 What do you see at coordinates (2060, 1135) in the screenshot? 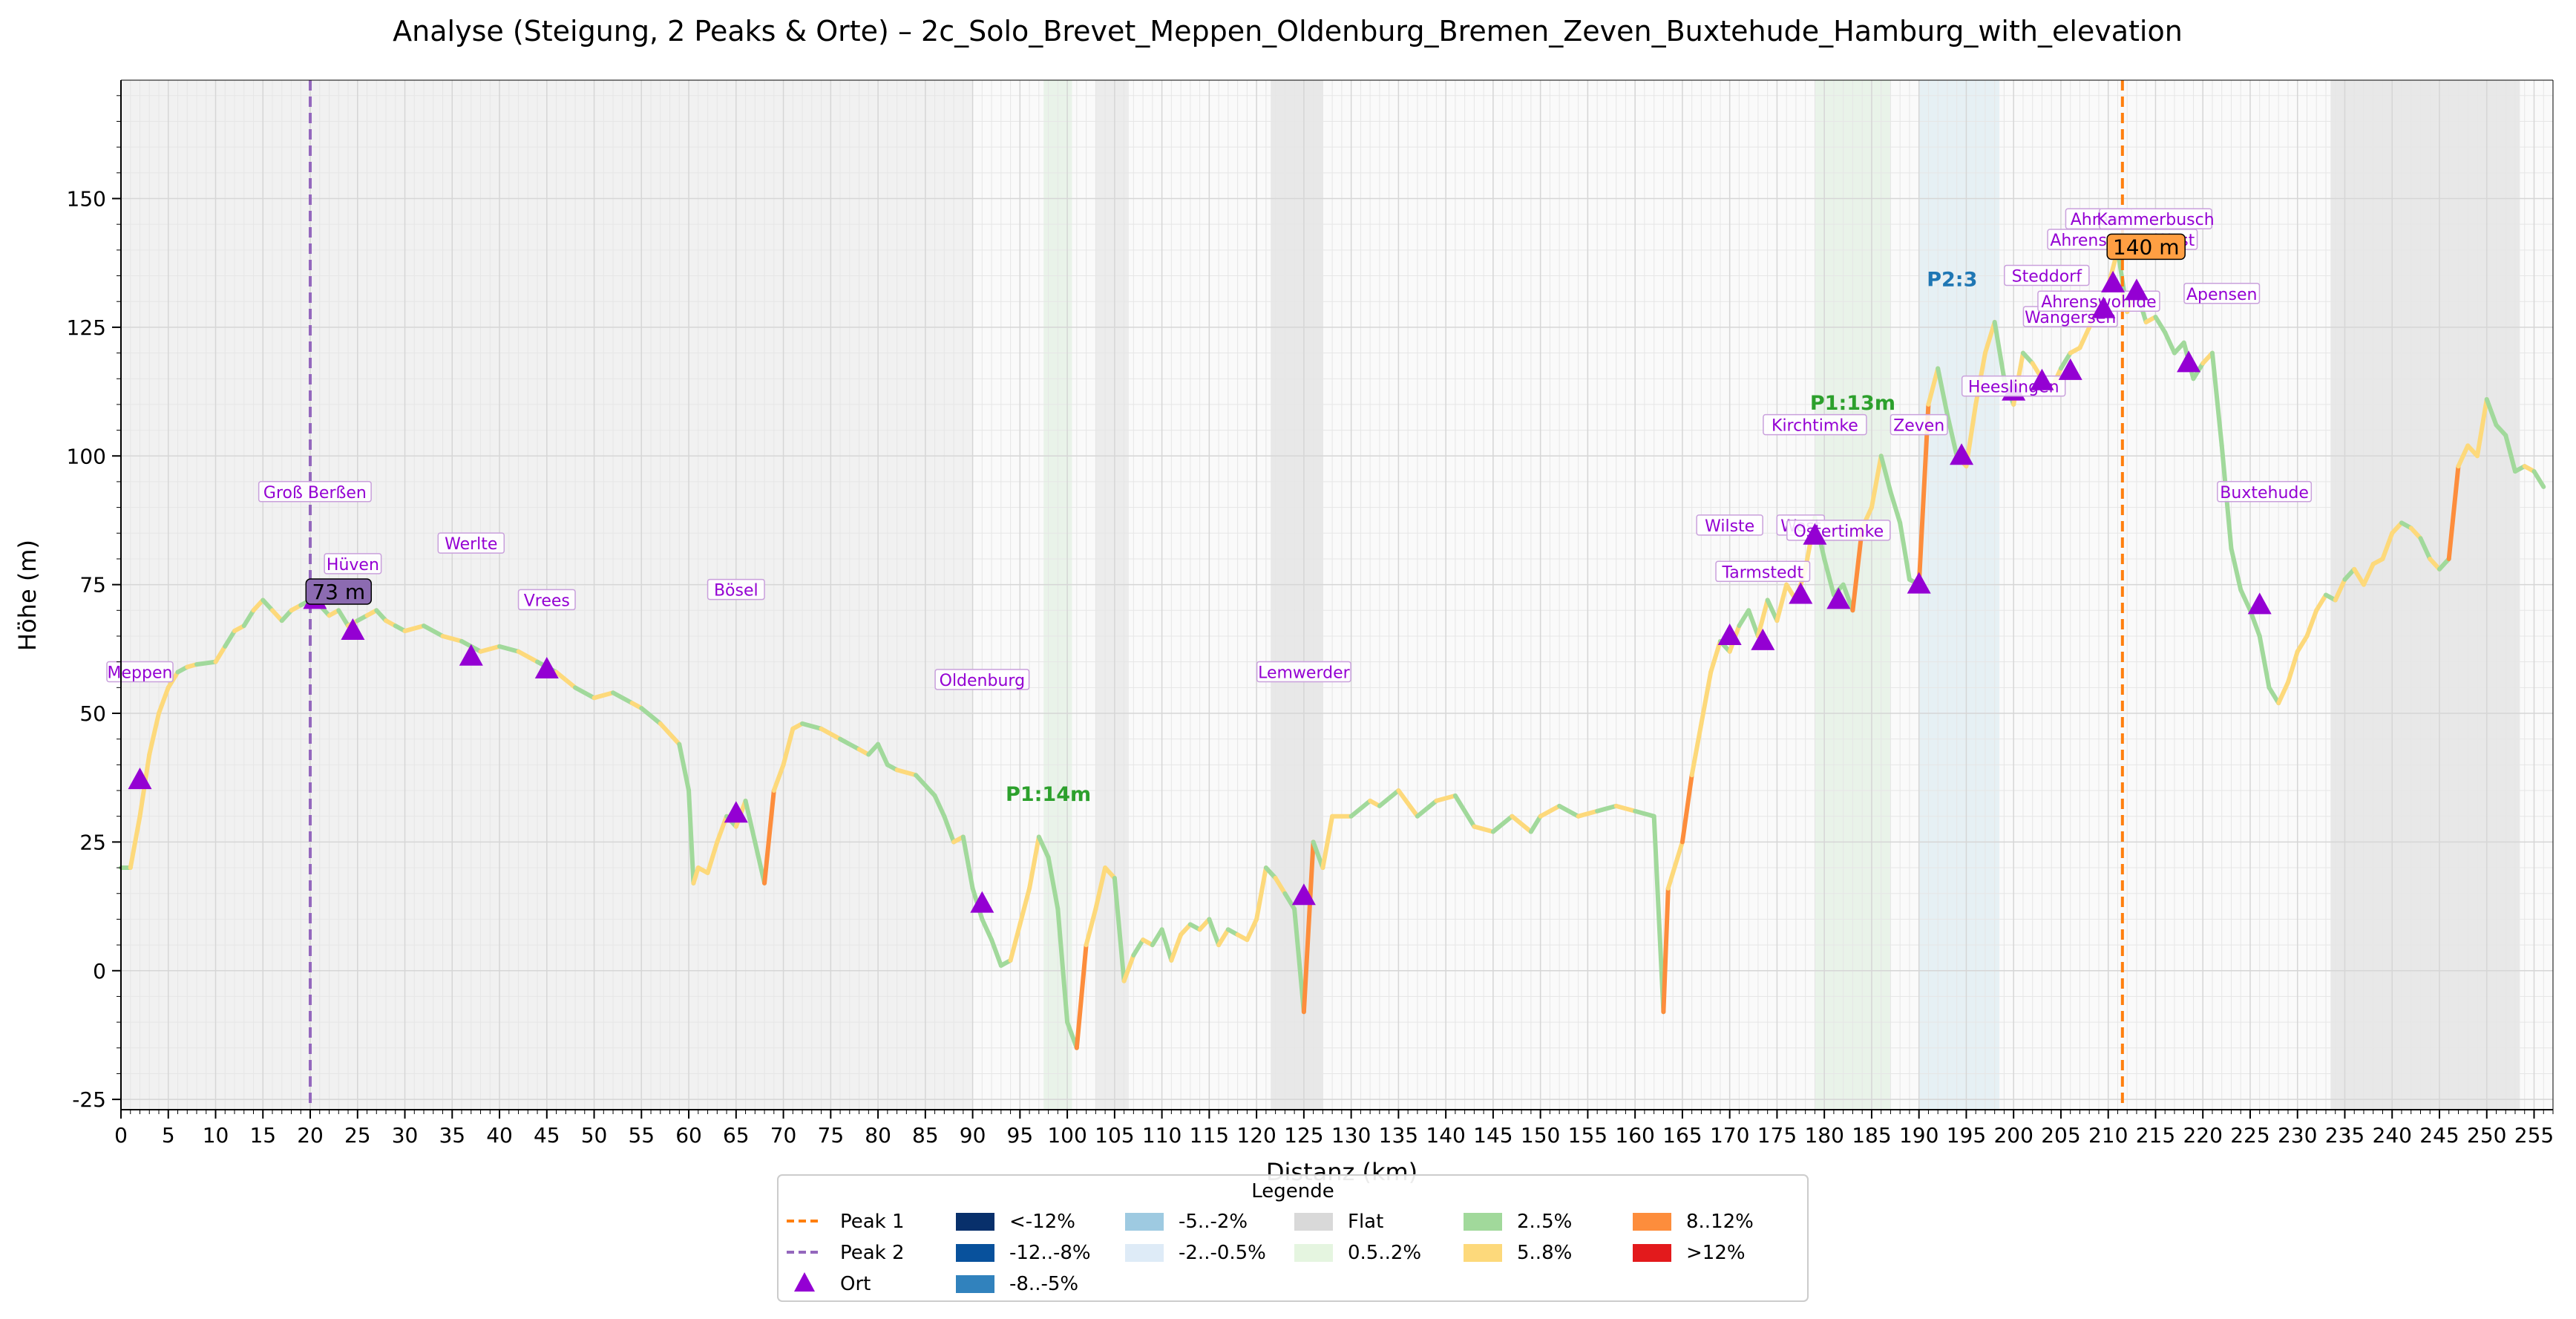
I see `x-tick-label: 205` at bounding box center [2060, 1135].